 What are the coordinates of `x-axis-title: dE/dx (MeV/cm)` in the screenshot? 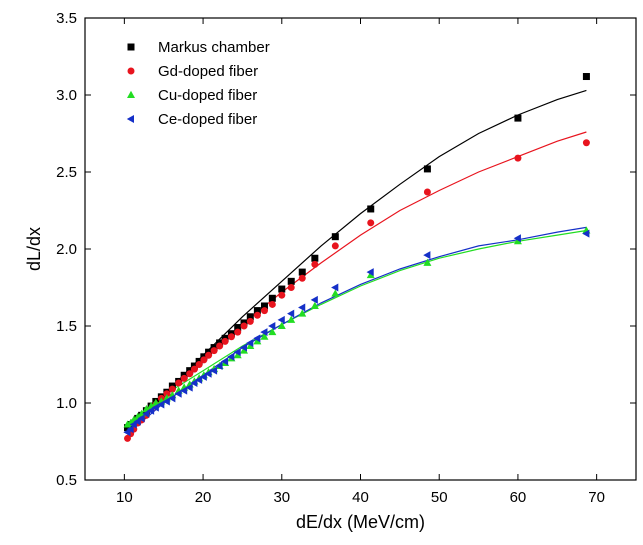 It's located at (360, 522).